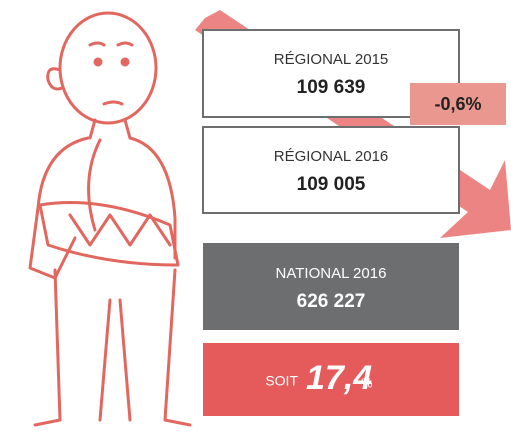 The height and width of the screenshot is (432, 511). Describe the element at coordinates (331, 156) in the screenshot. I see `box-label: RÉGIONAL 2016` at that location.